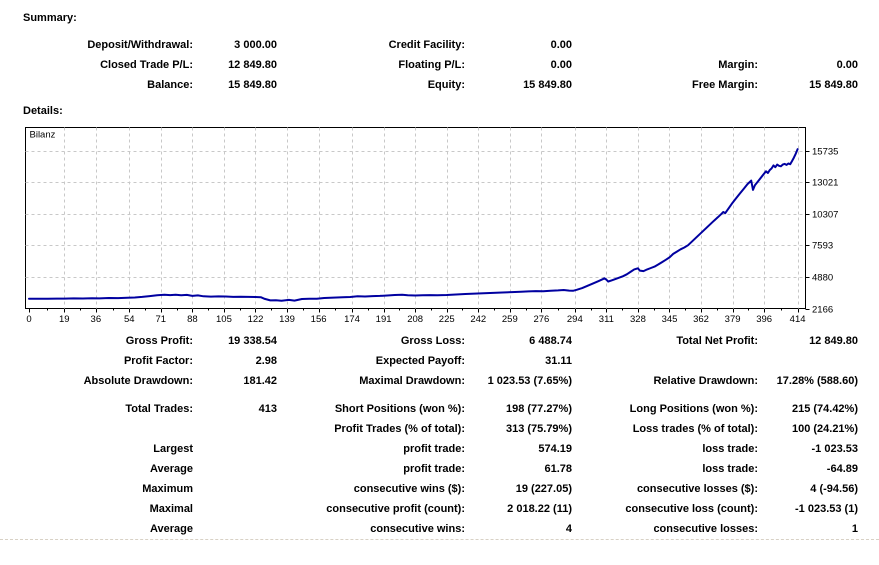  Describe the element at coordinates (431, 65) in the screenshot. I see `stat-label: Floating P/L:` at that location.